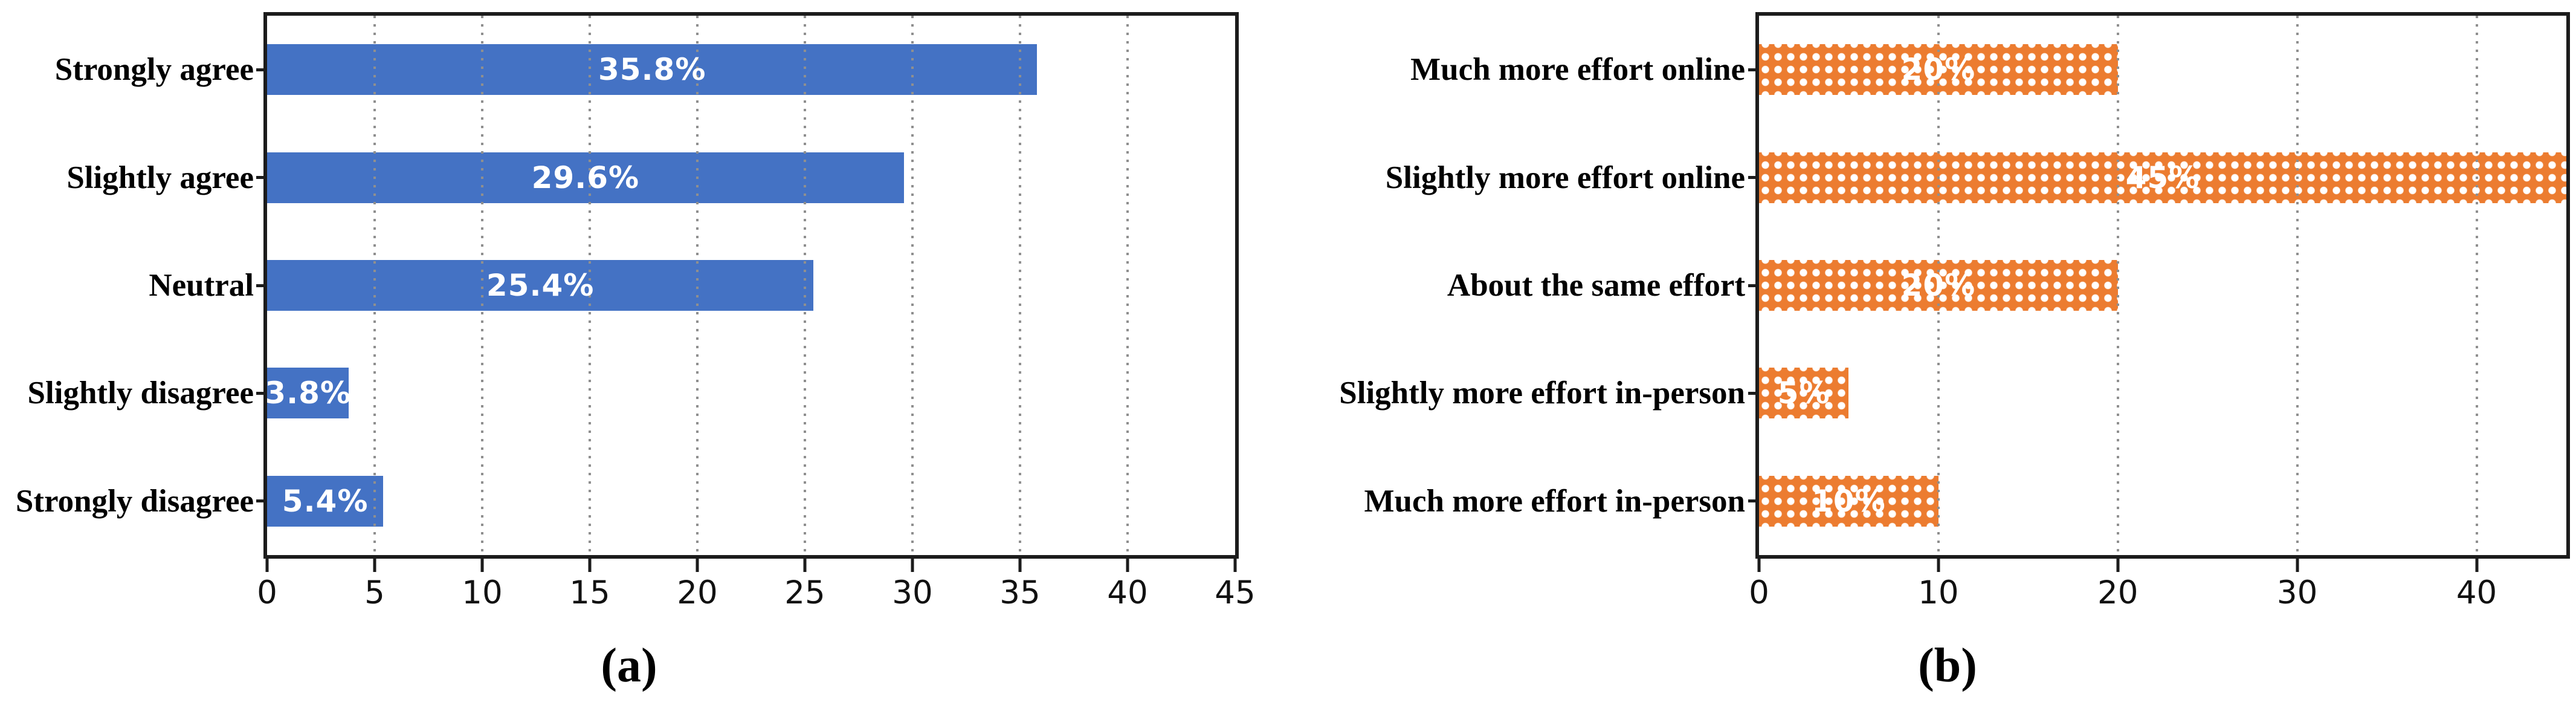 The height and width of the screenshot is (705, 2576). What do you see at coordinates (154, 70) in the screenshot?
I see `category-label: Strongly agree` at bounding box center [154, 70].